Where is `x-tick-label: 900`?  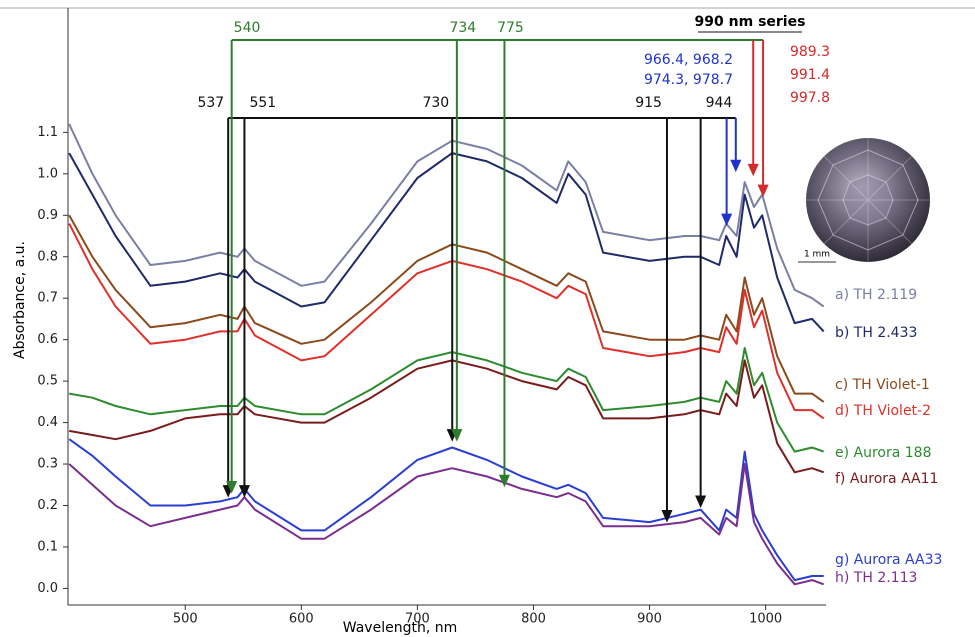 x-tick-label: 900 is located at coordinates (649, 619).